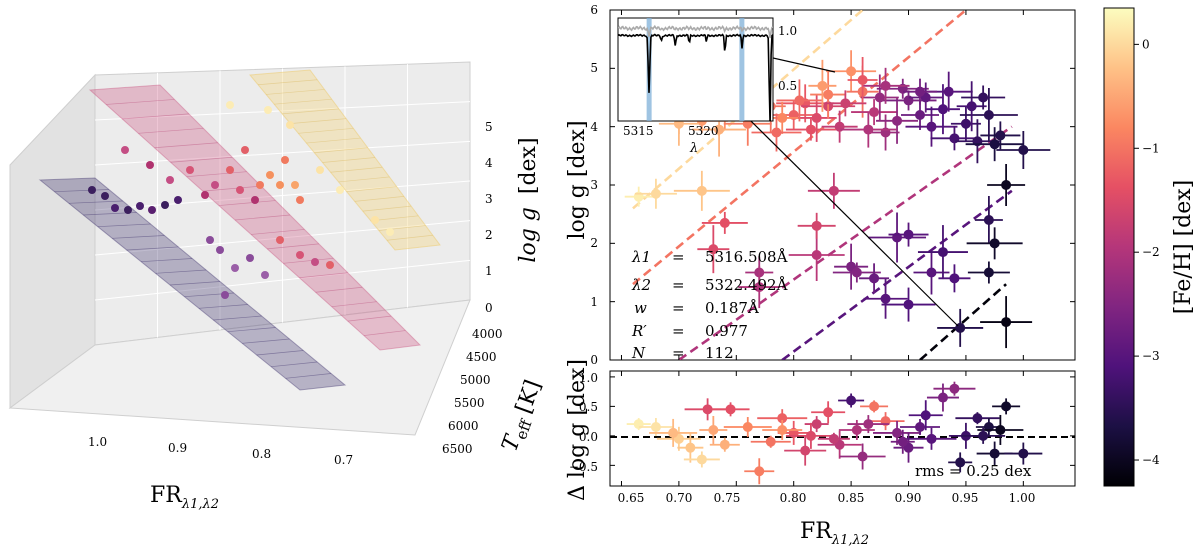  Describe the element at coordinates (678, 285) in the screenshot. I see `lambda2-eq: =` at that location.